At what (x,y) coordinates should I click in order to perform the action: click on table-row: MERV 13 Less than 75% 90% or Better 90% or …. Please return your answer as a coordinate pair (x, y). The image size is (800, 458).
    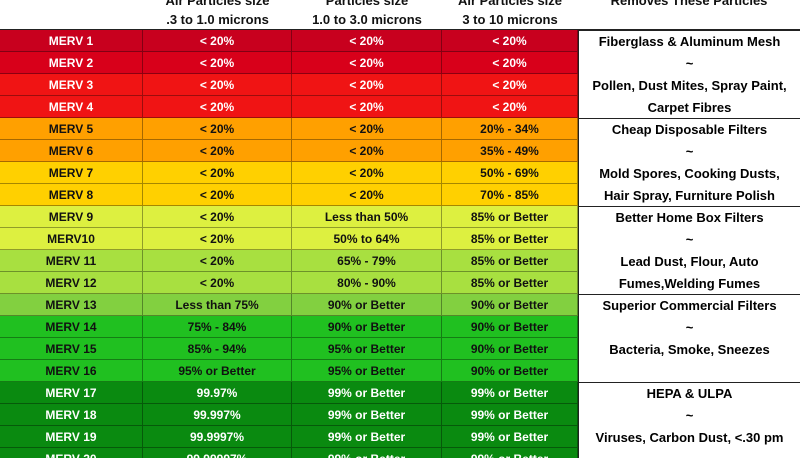
    Looking at the image, I should click on (289, 305).